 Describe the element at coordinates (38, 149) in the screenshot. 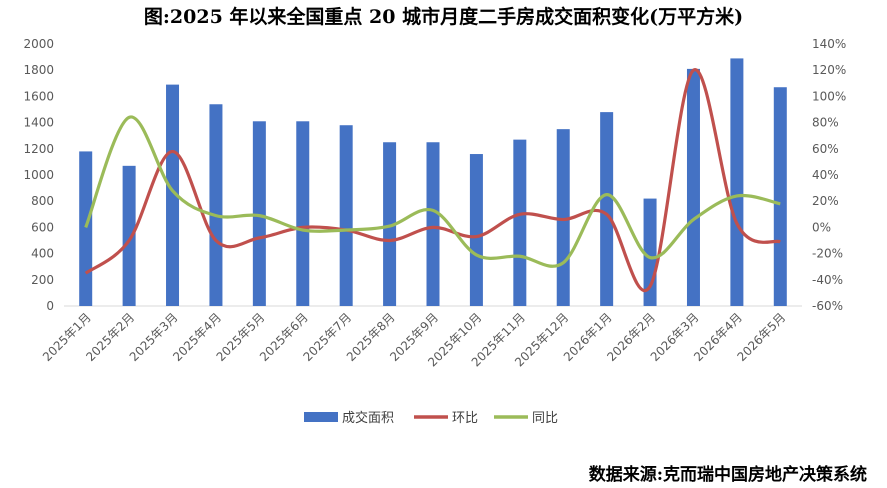

I see `left-tick-label: 1200` at that location.